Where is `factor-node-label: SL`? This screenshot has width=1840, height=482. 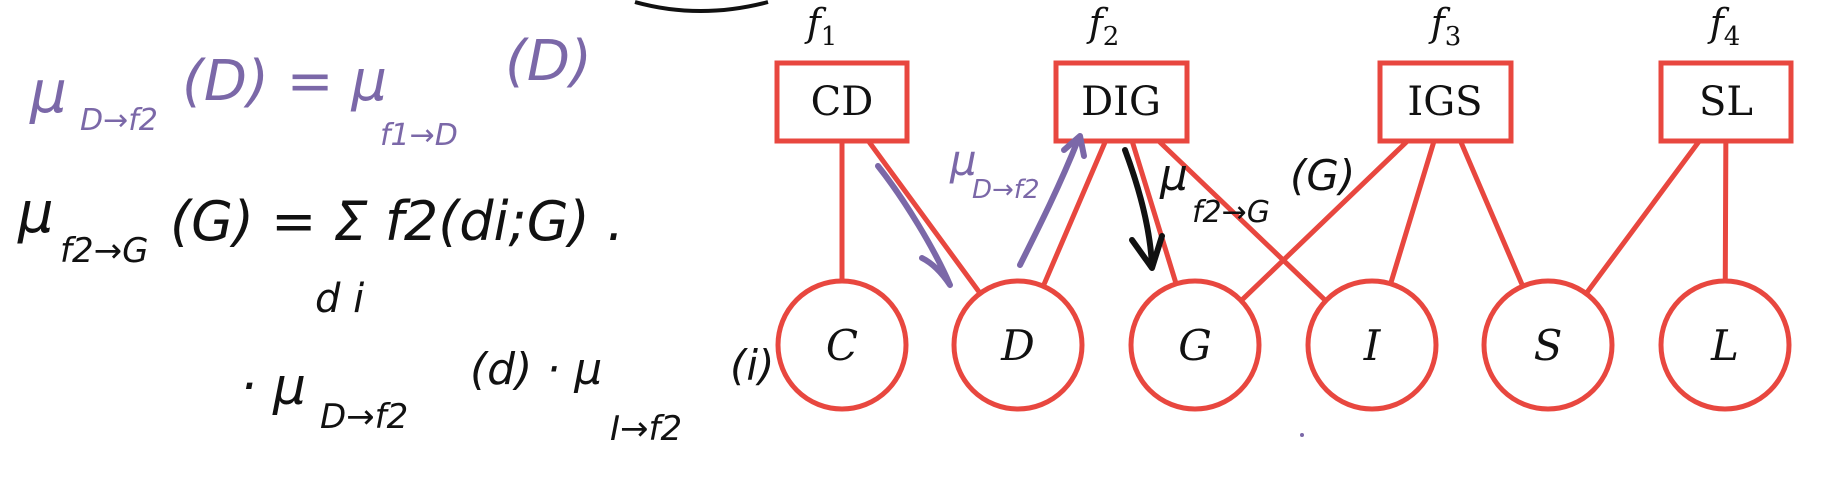
factor-node-label: SL is located at coordinates (1726, 102).